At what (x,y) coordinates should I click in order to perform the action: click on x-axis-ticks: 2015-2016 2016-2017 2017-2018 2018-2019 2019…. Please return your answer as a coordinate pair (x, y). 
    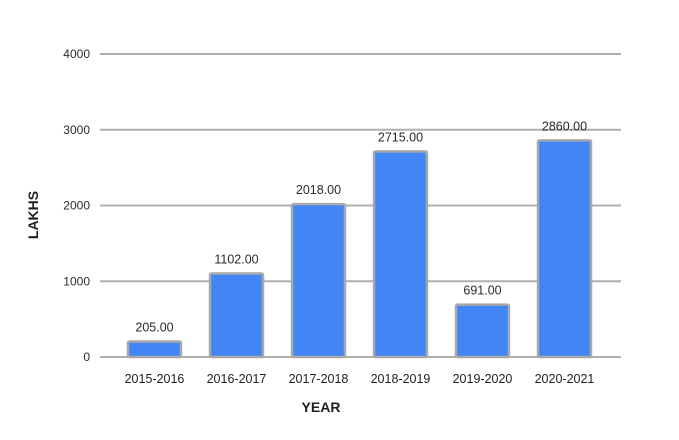
    Looking at the image, I should click on (360, 379).